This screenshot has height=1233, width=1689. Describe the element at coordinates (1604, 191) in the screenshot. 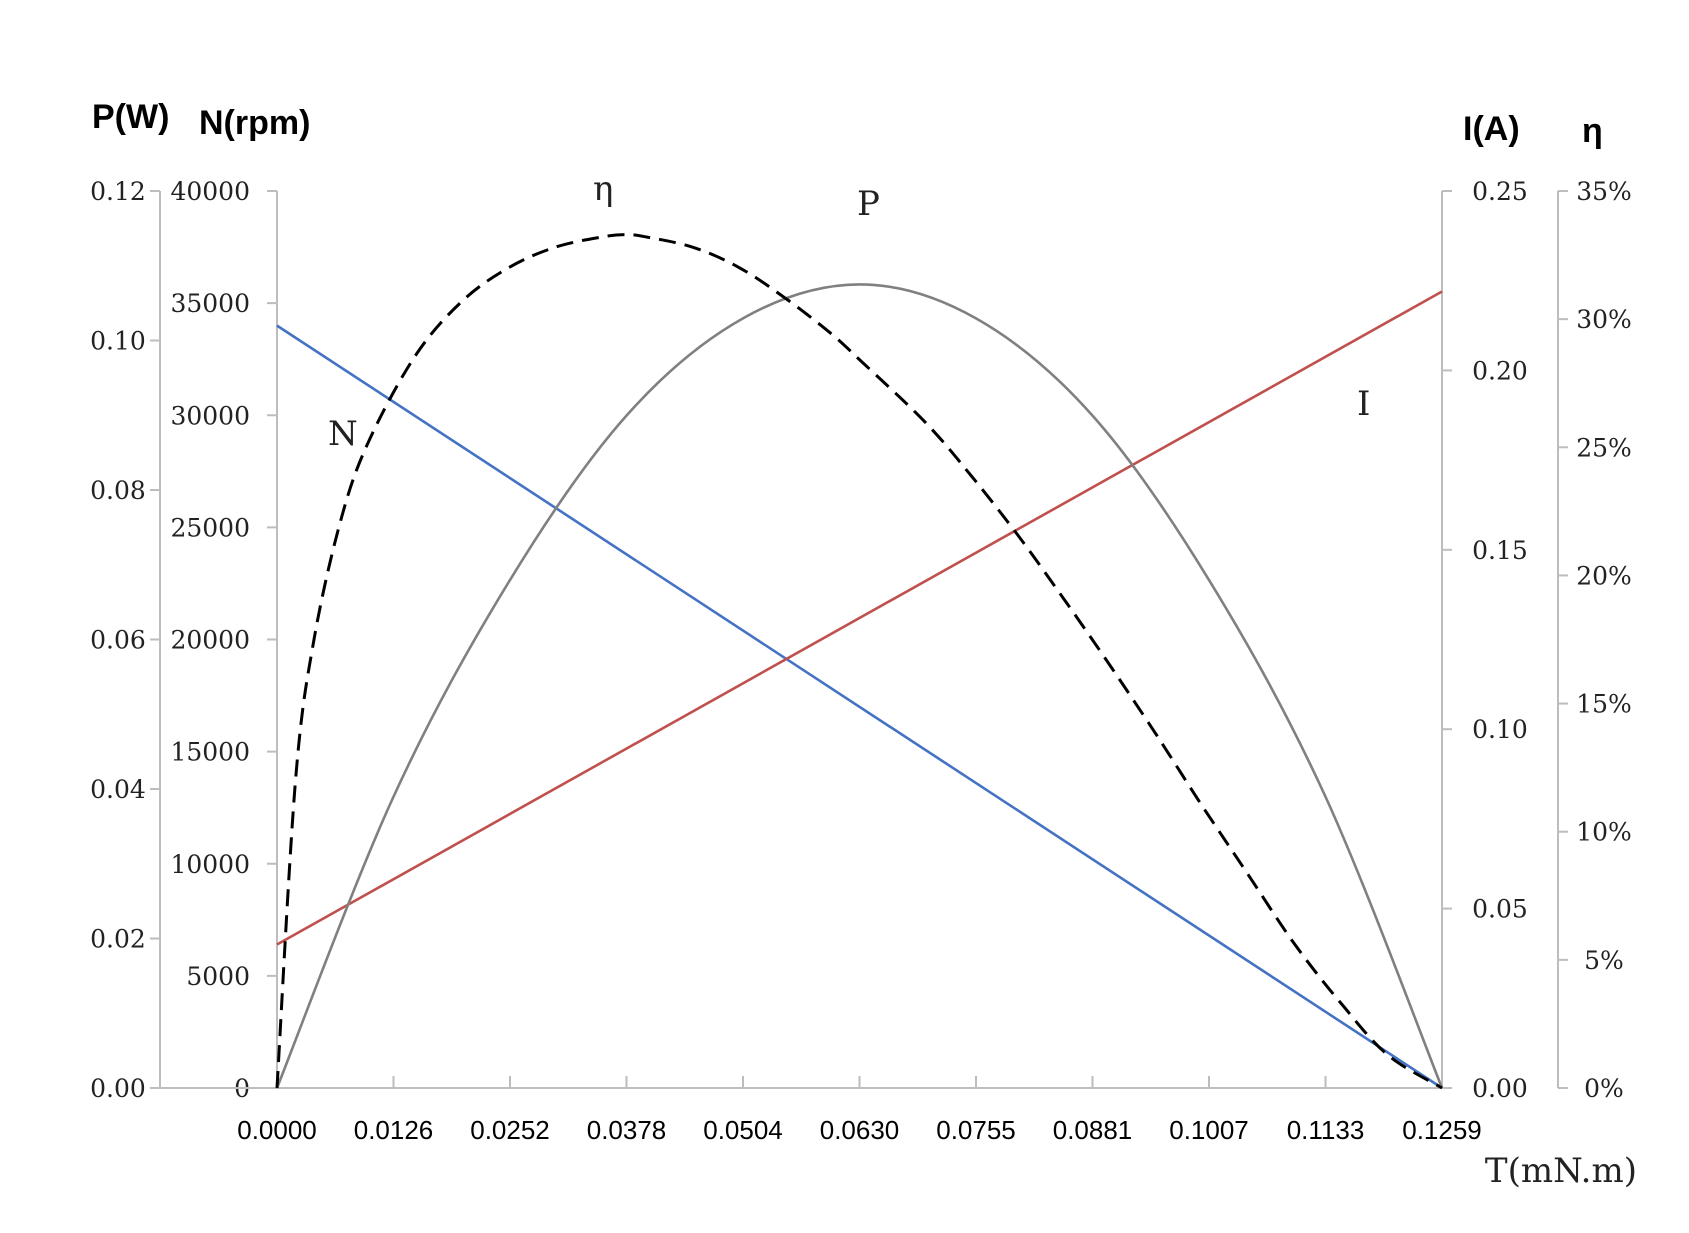

I see `efficiency-axis-tick-label: 35%` at that location.